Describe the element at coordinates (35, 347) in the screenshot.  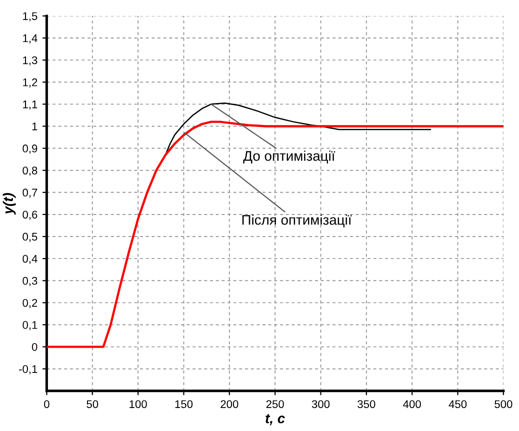
I see `y-tick-label: 0` at that location.